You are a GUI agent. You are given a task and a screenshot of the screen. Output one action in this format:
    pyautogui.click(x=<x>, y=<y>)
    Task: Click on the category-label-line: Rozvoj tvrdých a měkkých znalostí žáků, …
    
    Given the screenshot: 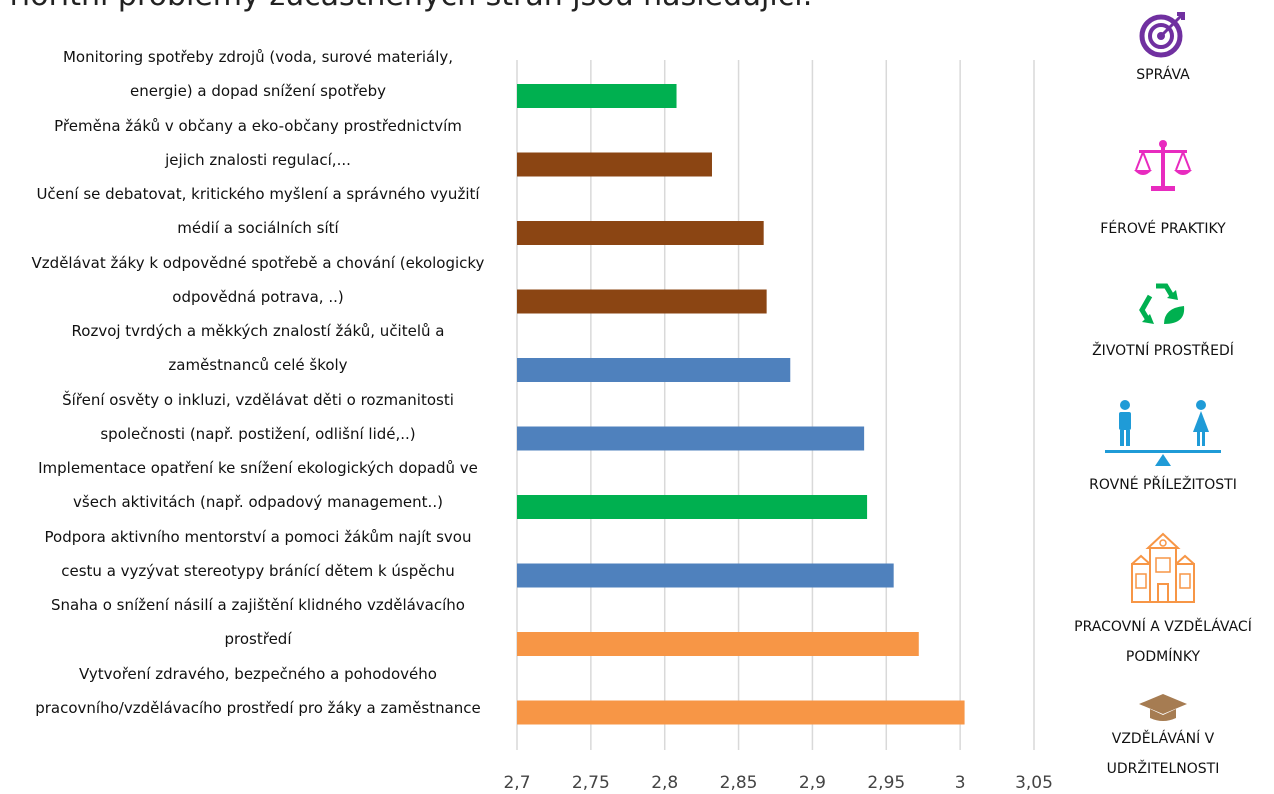 What is the action you would take?
    pyautogui.click(x=258, y=331)
    